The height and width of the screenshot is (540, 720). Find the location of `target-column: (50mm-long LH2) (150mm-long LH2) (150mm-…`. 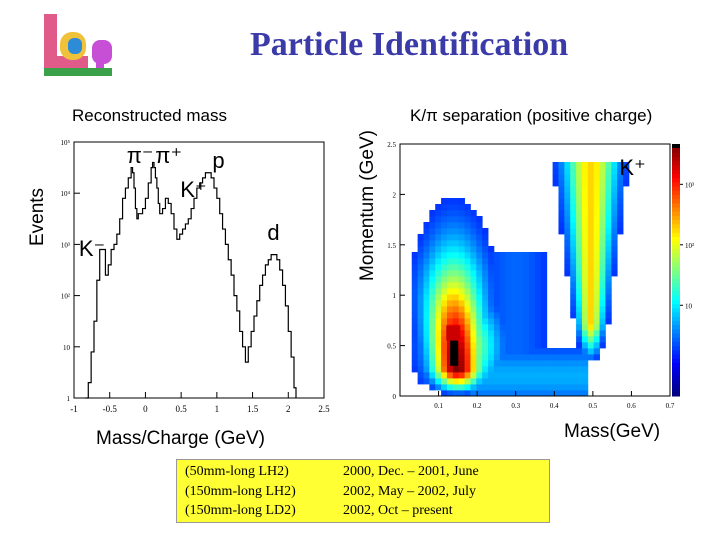

target-column: (50mm-long LH2) (150mm-long LH2) (150mm-… is located at coordinates (255, 491).